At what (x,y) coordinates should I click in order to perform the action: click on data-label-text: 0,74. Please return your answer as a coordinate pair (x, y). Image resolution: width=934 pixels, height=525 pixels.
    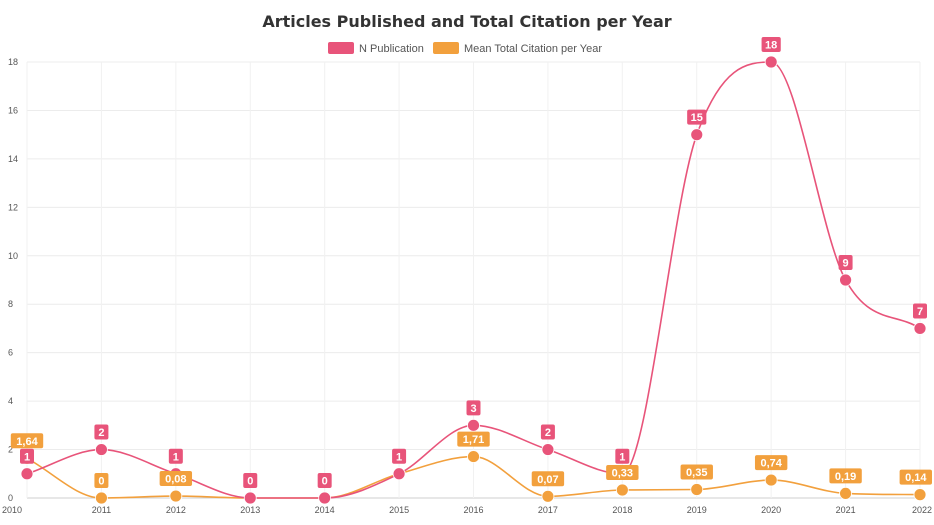
    Looking at the image, I should click on (771, 464).